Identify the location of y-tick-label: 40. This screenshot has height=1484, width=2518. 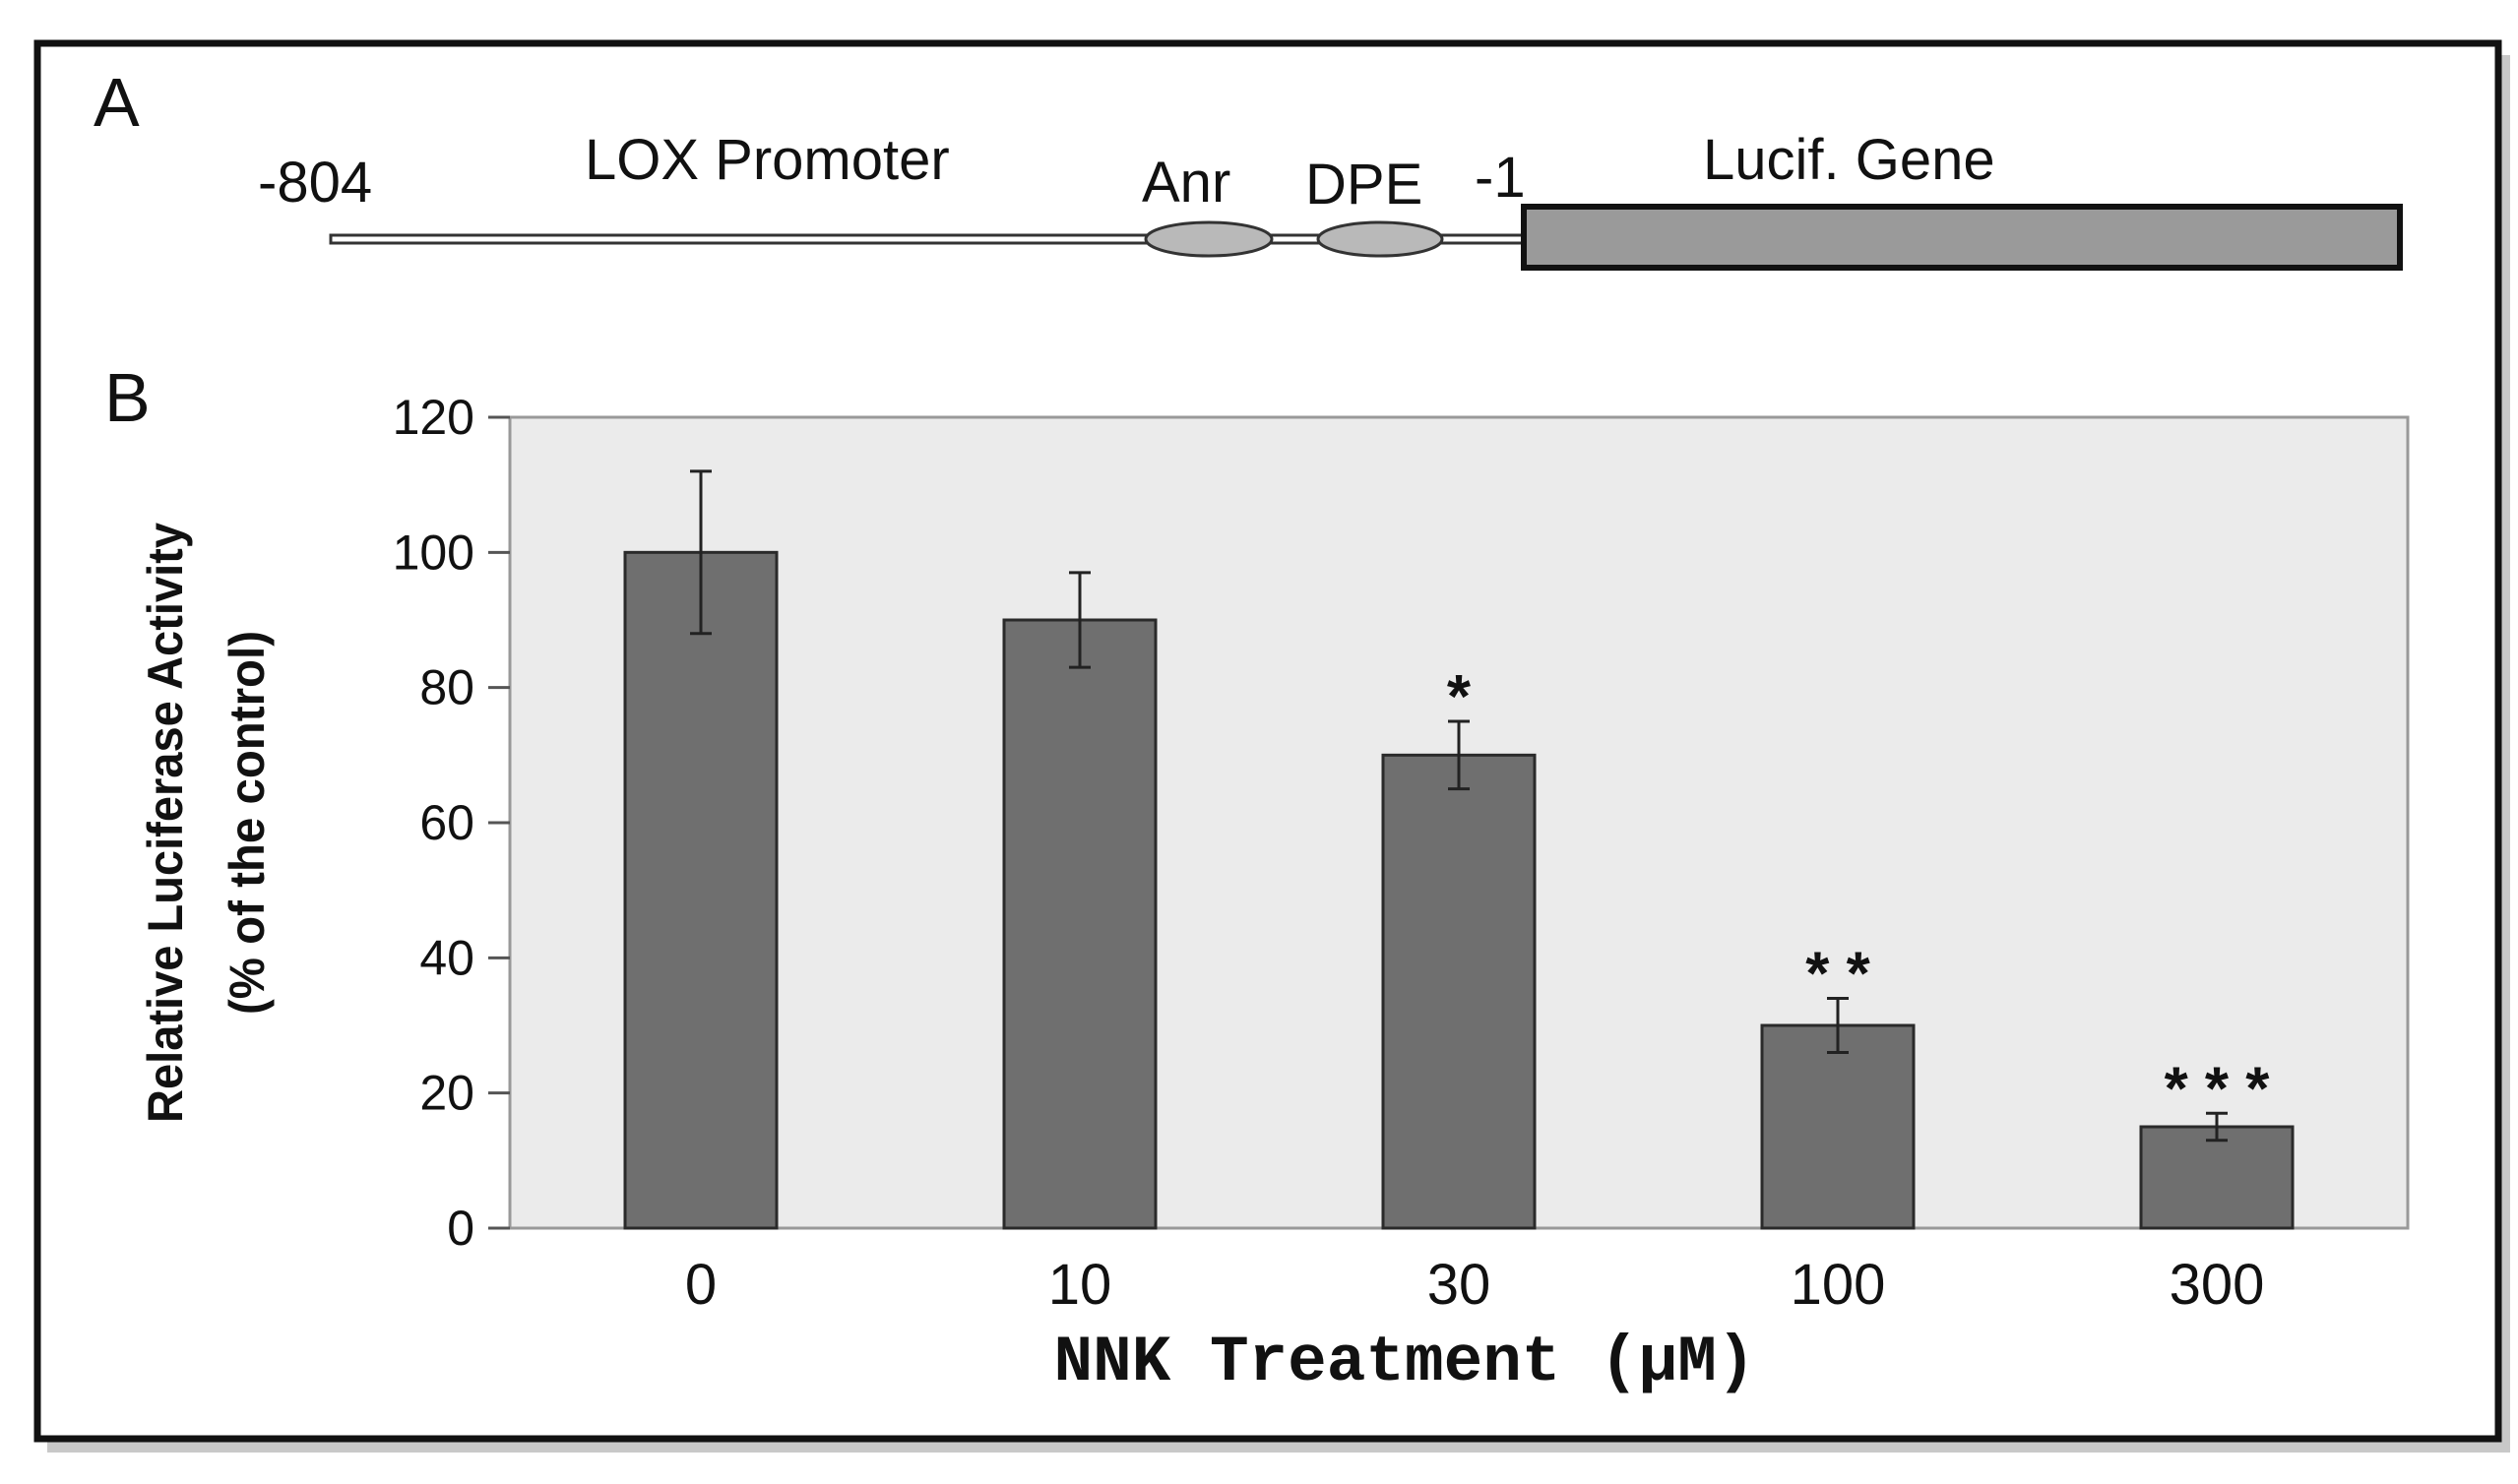
(446, 958).